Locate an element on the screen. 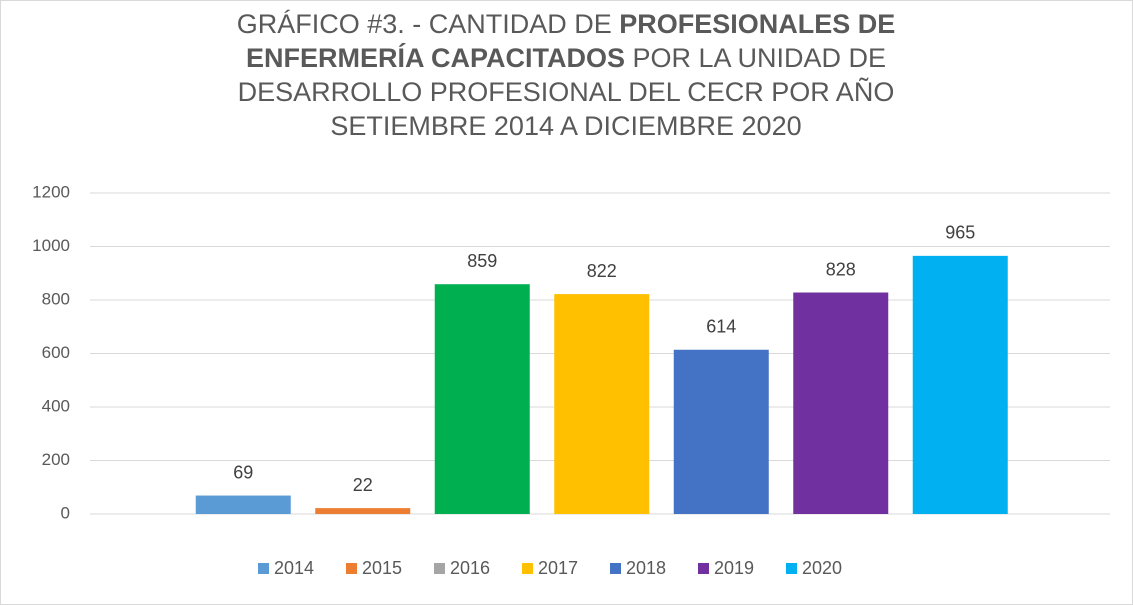 The image size is (1133, 605). y-tick-label: 600 is located at coordinates (56, 352).